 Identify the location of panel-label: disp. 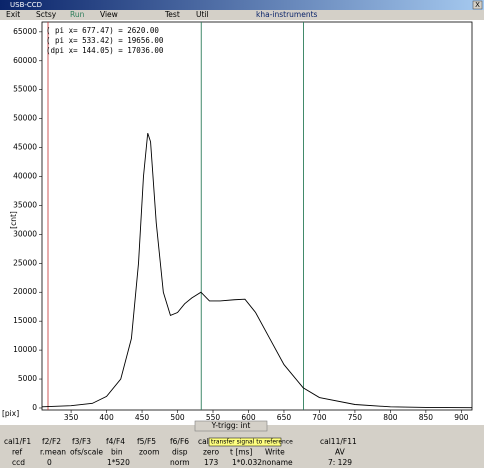
(180, 452).